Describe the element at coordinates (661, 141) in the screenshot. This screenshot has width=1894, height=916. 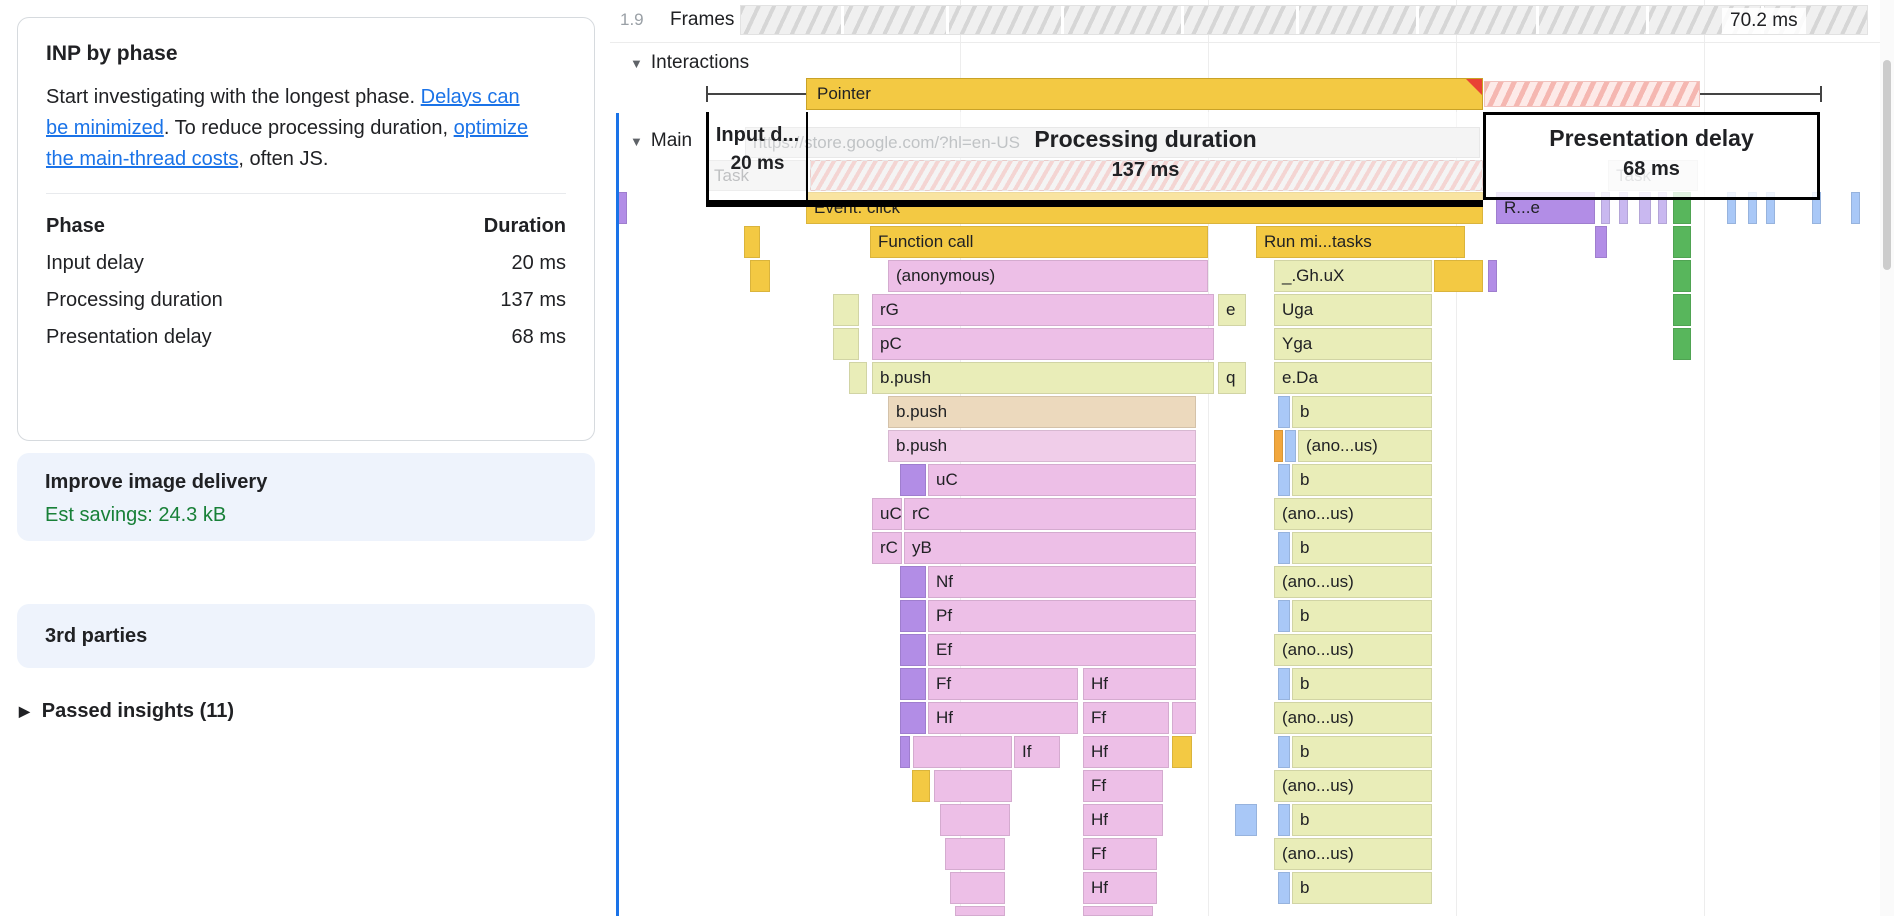
I see `main-track-header: ▼ Main` at that location.